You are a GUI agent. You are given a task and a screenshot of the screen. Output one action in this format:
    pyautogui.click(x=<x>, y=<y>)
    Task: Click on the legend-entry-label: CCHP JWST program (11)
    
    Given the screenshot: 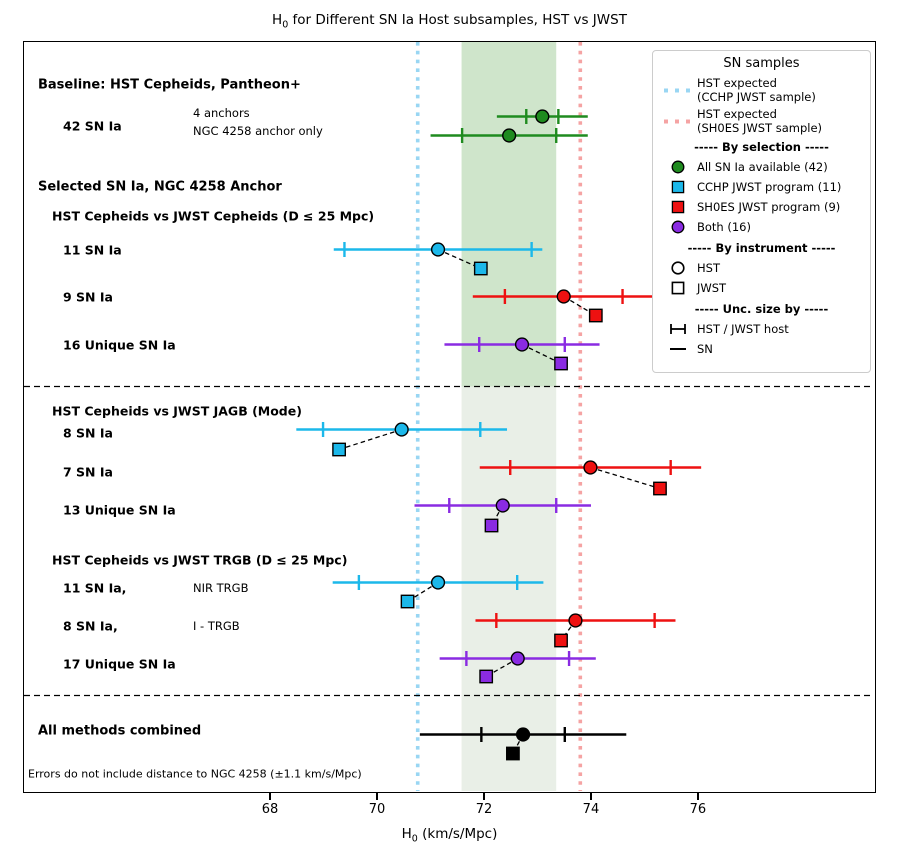 What is the action you would take?
    pyautogui.click(x=769, y=187)
    